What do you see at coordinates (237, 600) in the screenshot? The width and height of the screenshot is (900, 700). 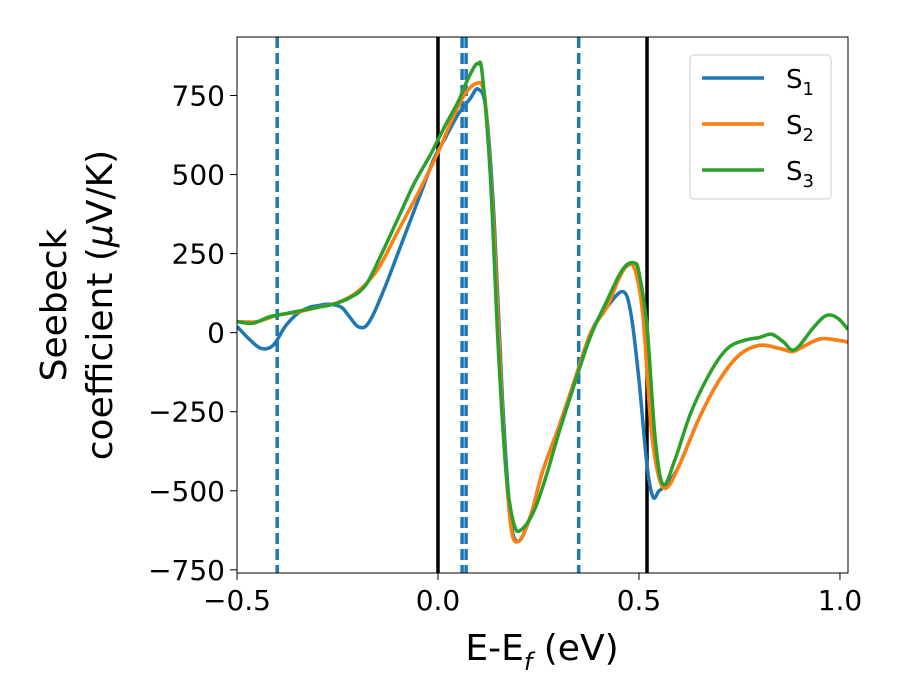 I see `x-tick-label: −0.5` at bounding box center [237, 600].